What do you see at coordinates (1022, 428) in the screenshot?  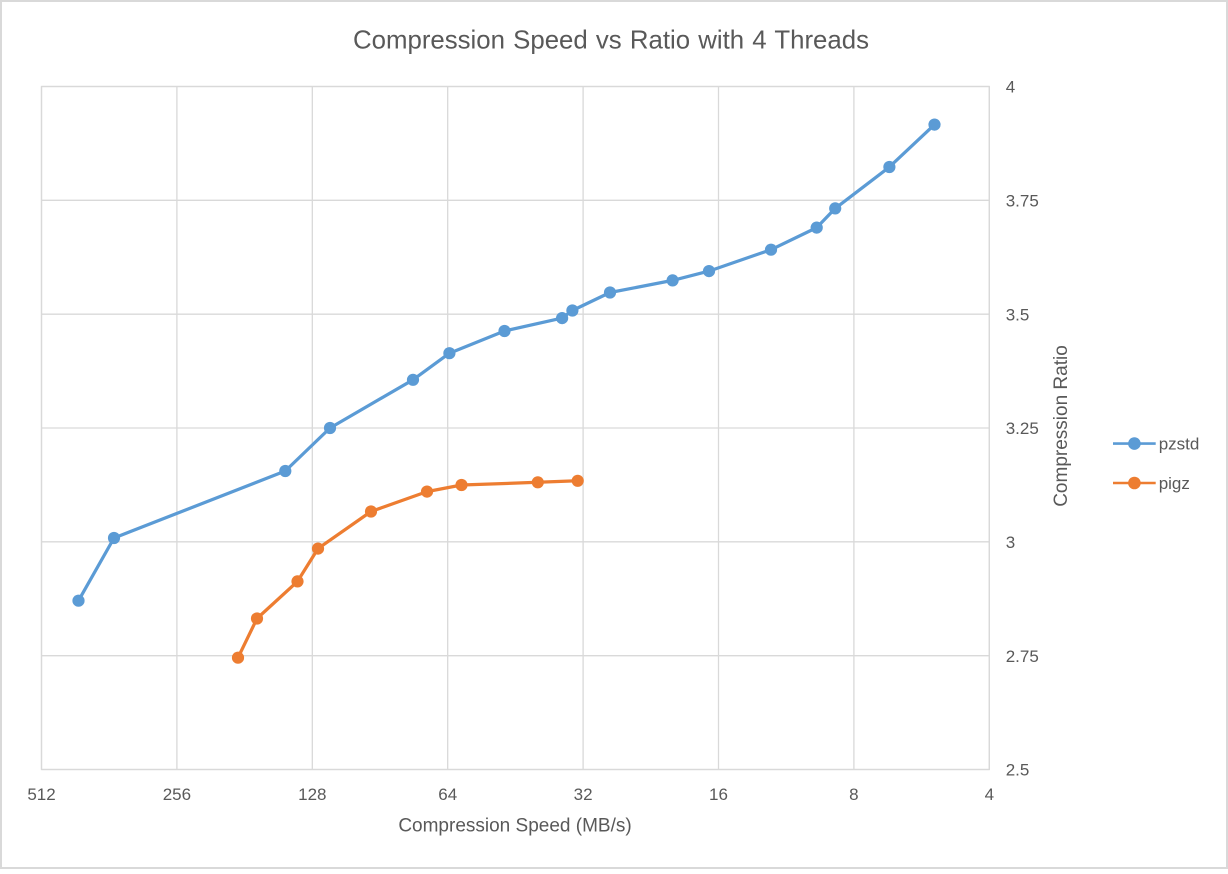 I see `svg-text: 3.25` at bounding box center [1022, 428].